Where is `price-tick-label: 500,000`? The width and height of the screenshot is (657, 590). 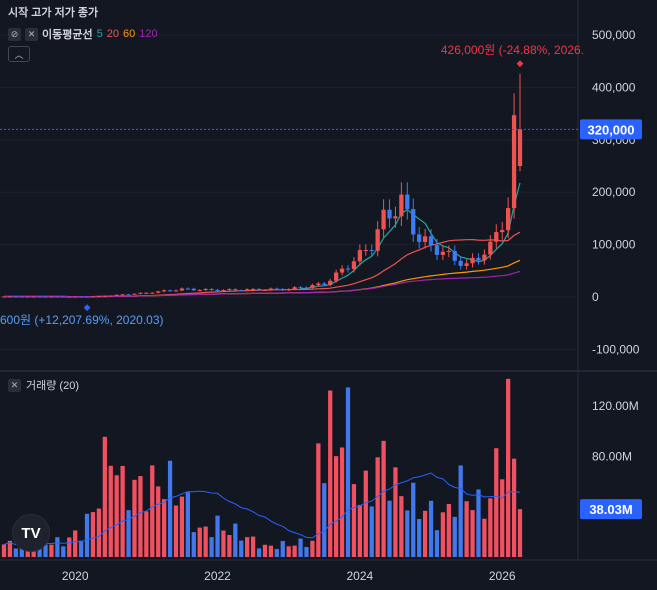
price-tick-label: 500,000 is located at coordinates (614, 35).